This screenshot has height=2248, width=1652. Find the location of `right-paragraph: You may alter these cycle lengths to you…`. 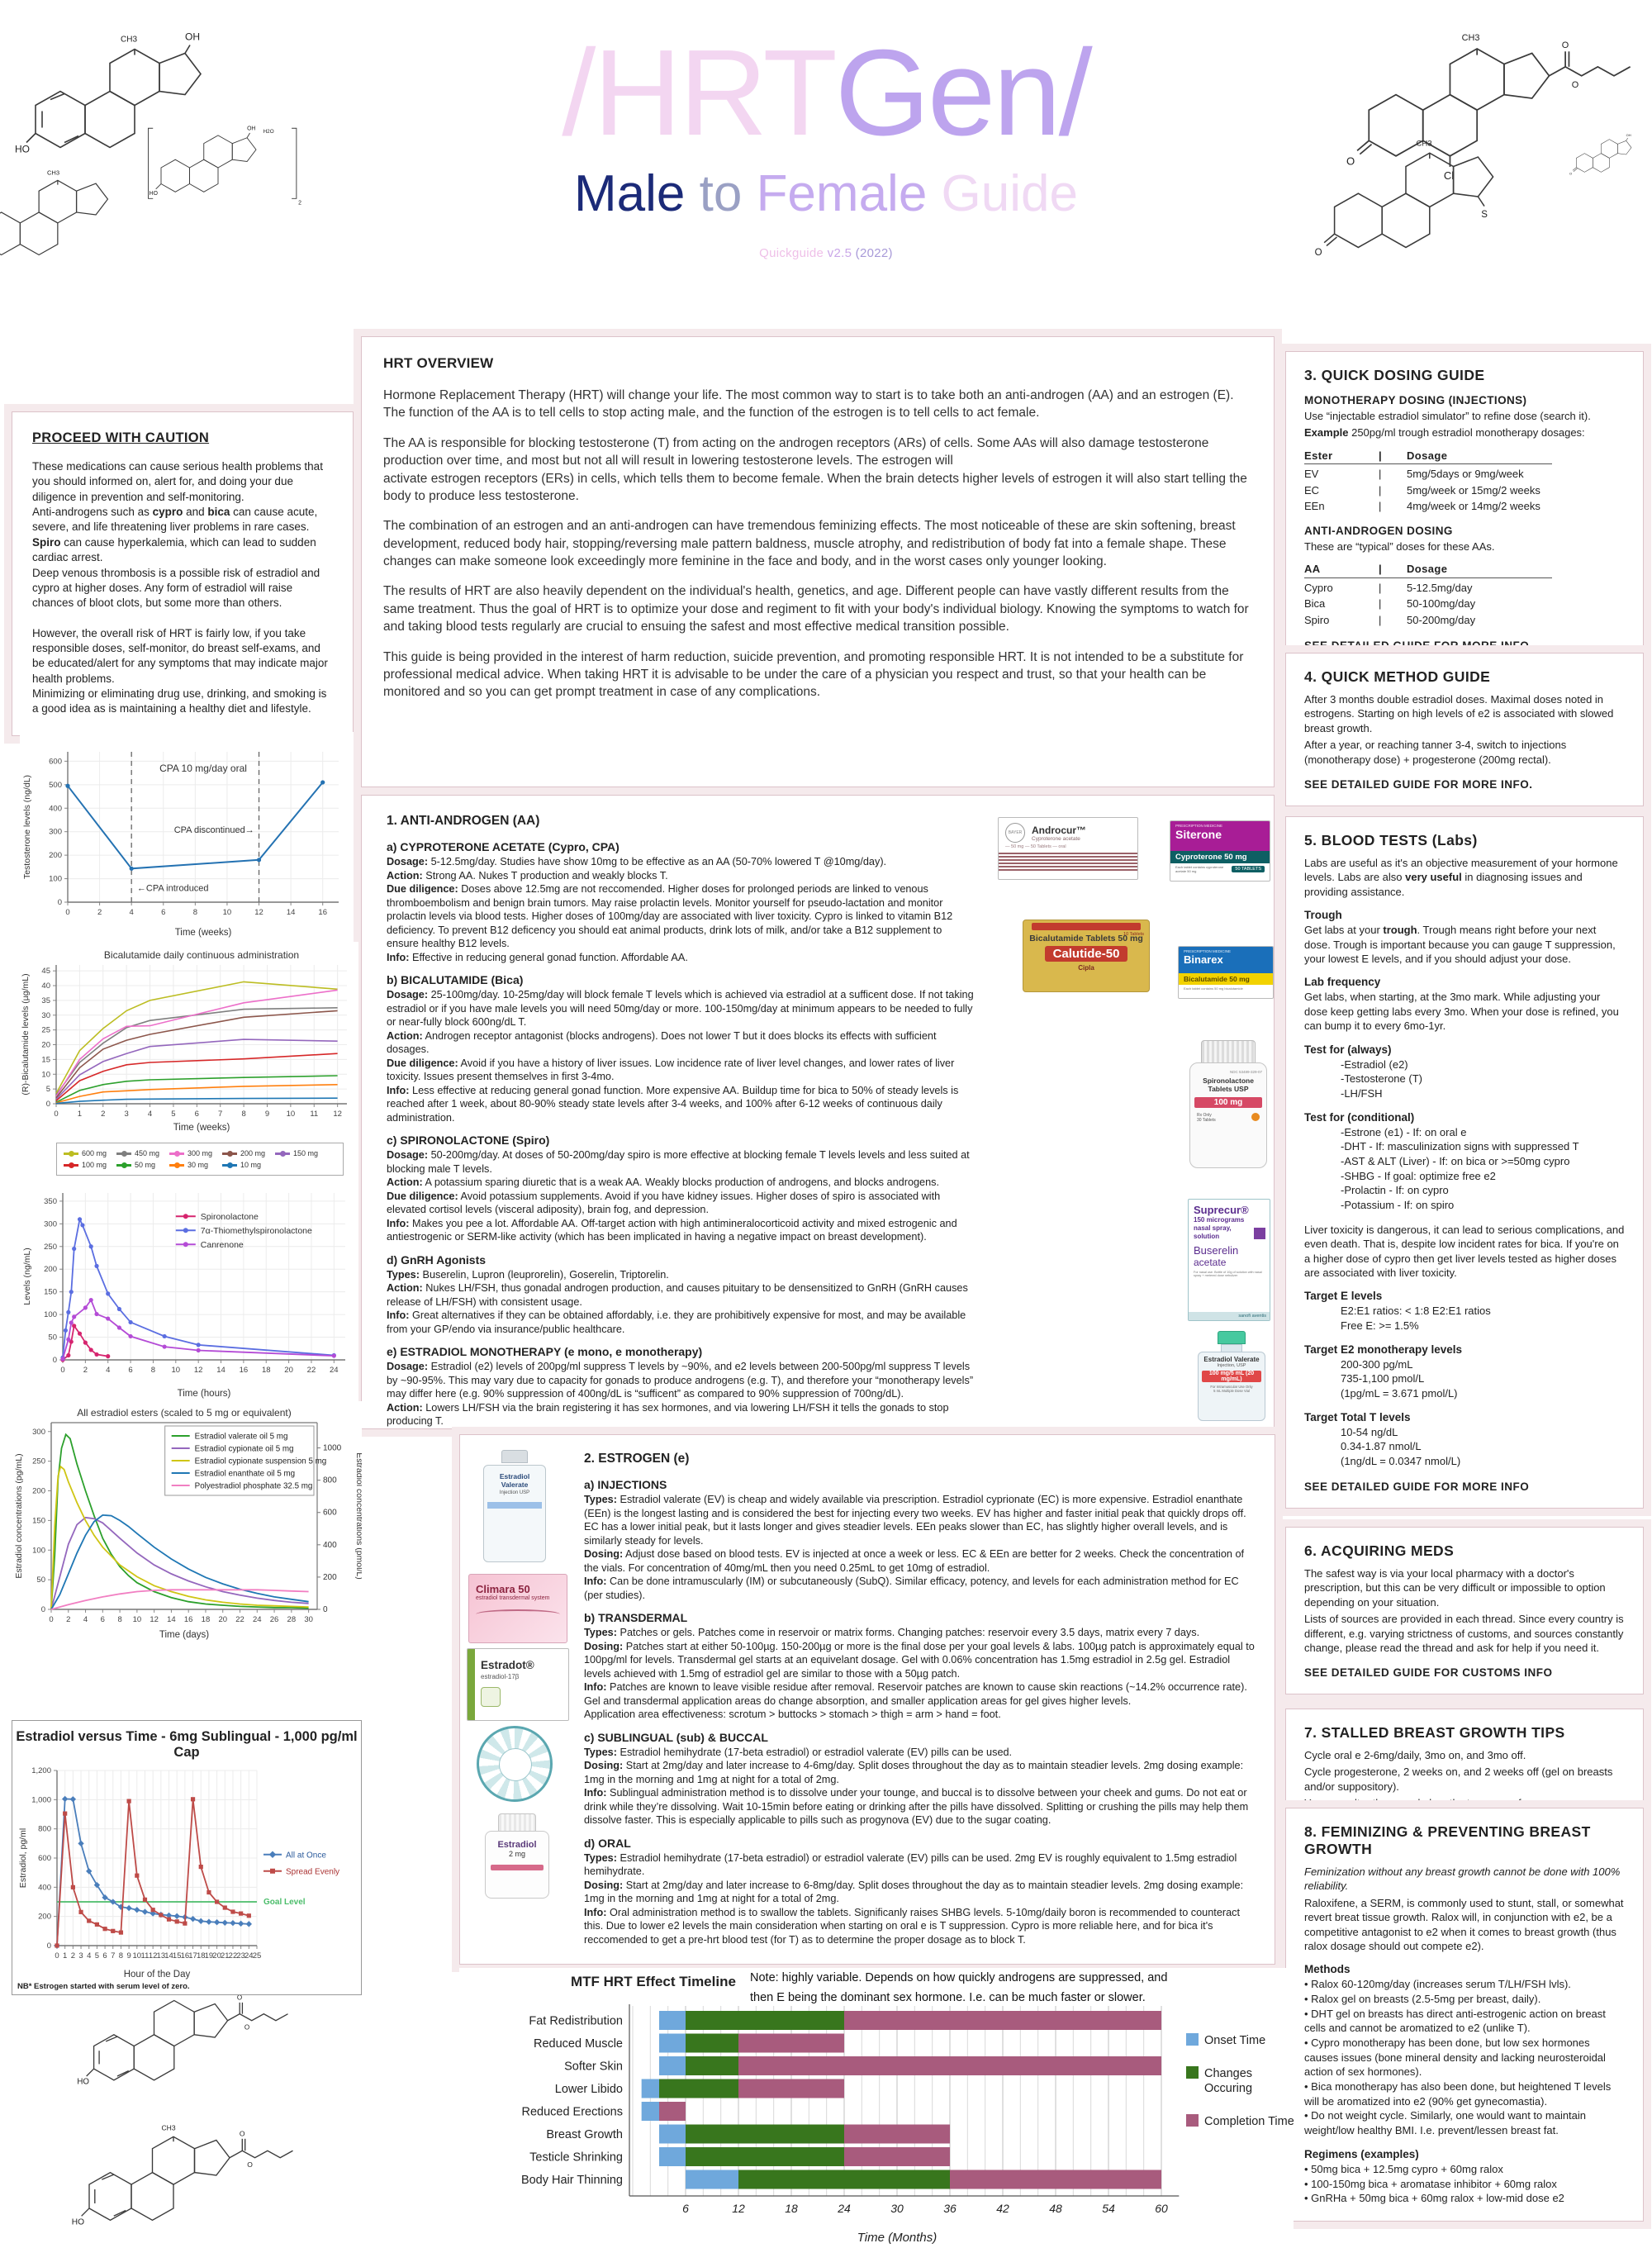

right-paragraph: You may alter these cycle lengths to you… is located at coordinates (1430, 1803).